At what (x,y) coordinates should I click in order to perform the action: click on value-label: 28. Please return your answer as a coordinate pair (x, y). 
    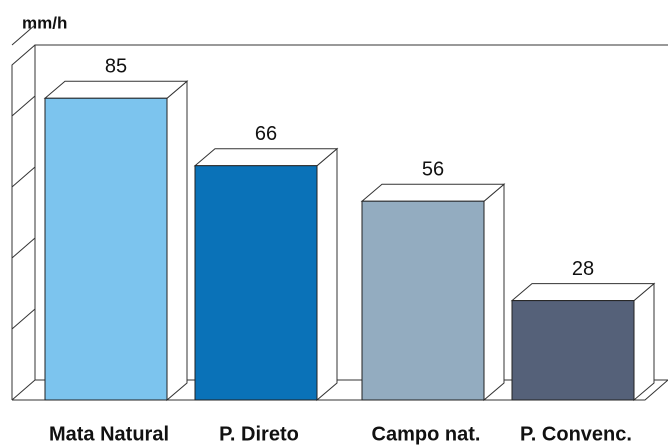
    Looking at the image, I should click on (583, 269).